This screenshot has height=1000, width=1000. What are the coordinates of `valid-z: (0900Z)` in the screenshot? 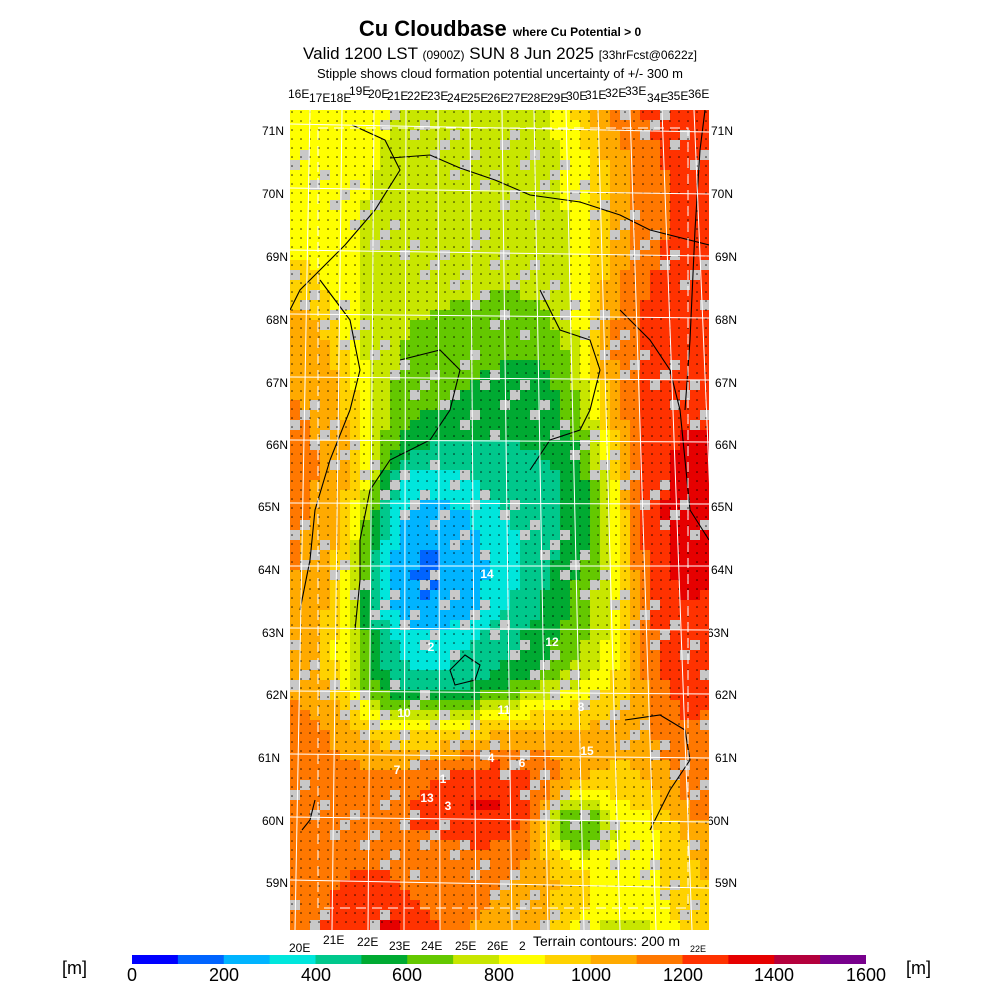 It's located at (443, 55).